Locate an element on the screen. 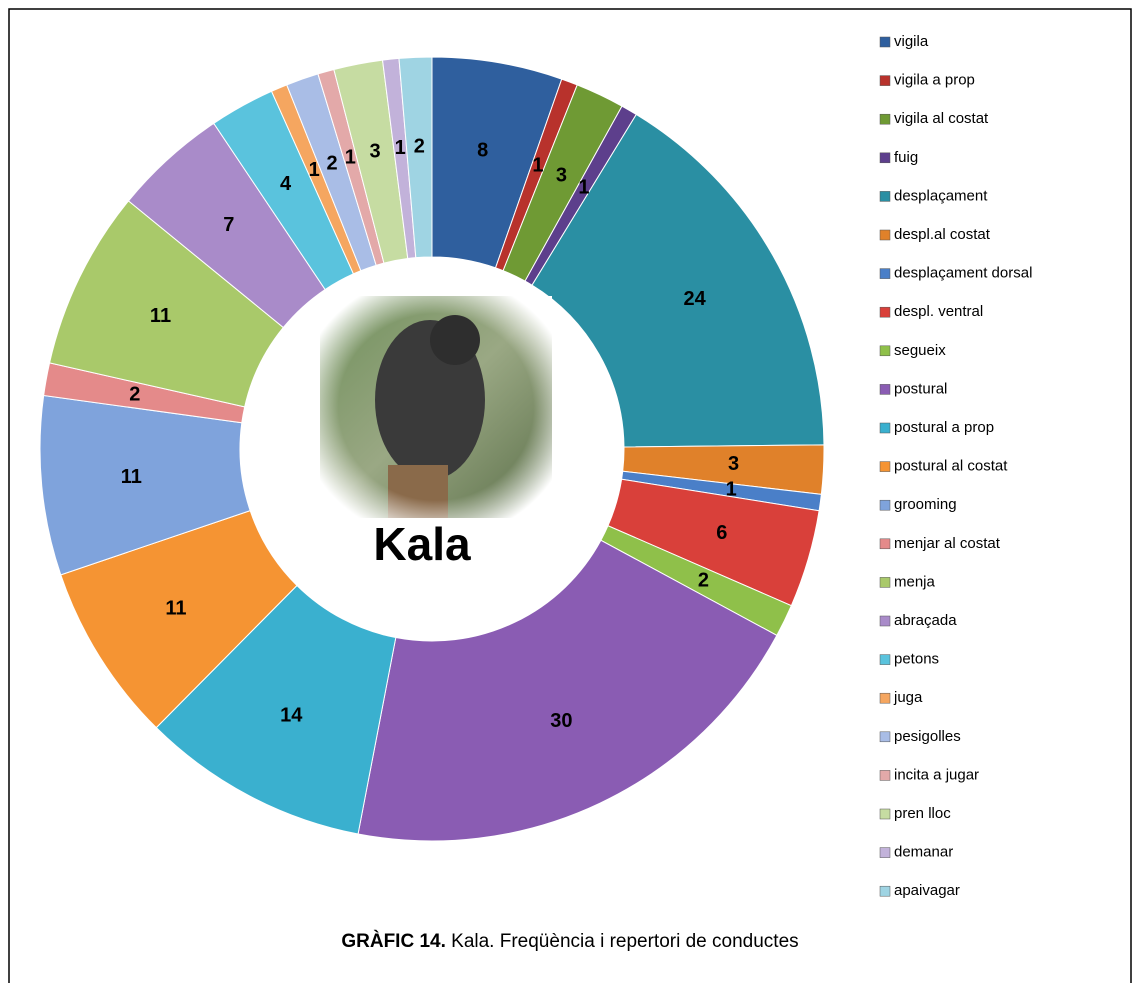 This screenshot has width=1140, height=983. legend-label: postural al costat is located at coordinates (951, 466).